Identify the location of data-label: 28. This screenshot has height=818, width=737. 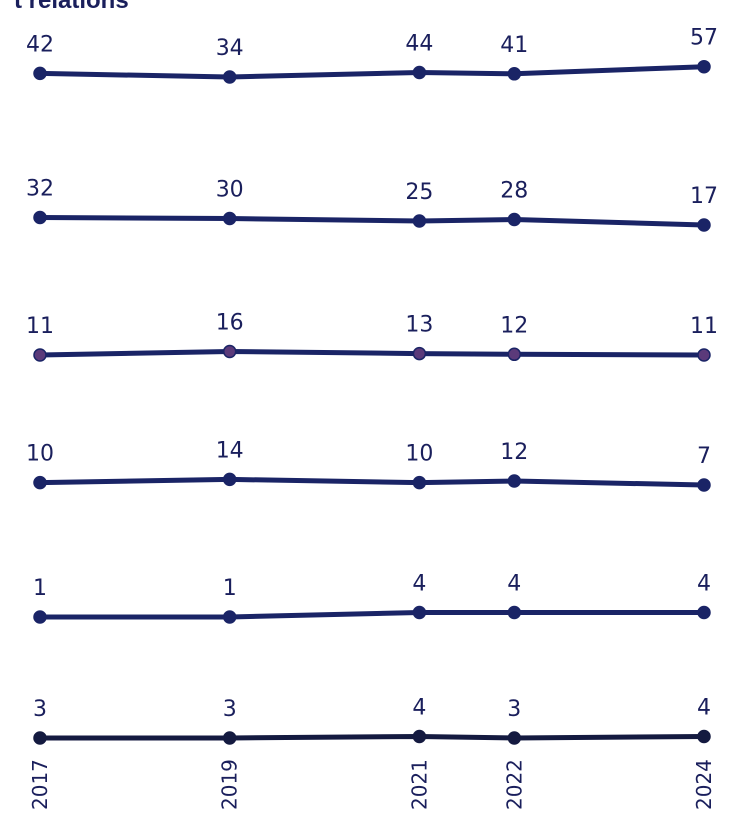
(514, 191).